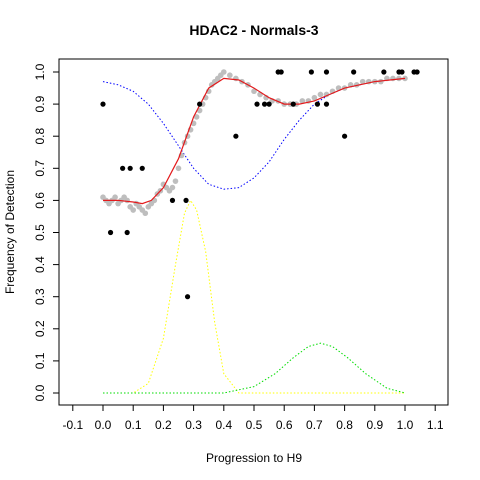 This screenshot has width=480, height=480. What do you see at coordinates (40, 296) in the screenshot?
I see `y-tick-label: 0.3` at bounding box center [40, 296].